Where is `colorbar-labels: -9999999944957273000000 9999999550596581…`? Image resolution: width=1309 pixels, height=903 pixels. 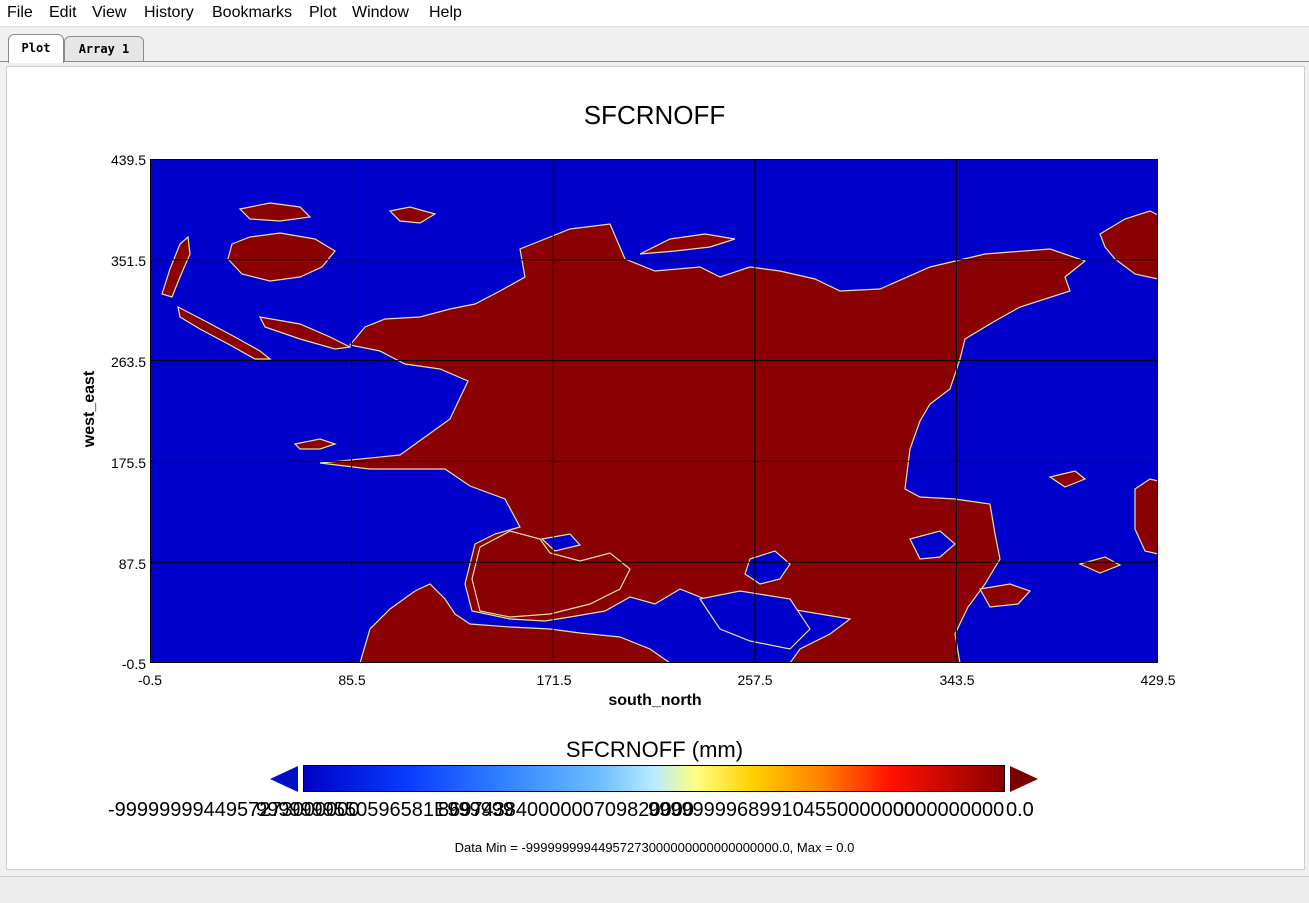 colorbar-labels: -9999999944957273000000 9999999550596581… is located at coordinates (588, 810).